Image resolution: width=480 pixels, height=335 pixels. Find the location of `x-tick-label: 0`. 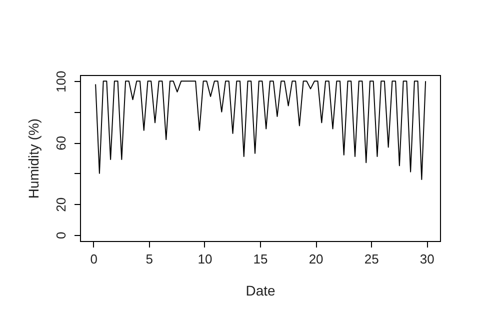

x-tick-label: 0 is located at coordinates (94, 259).